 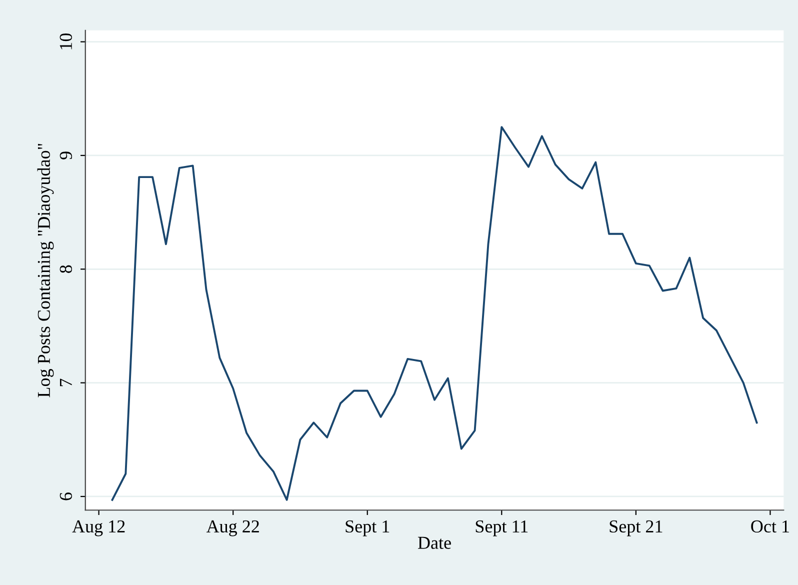 What do you see at coordinates (368, 528) in the screenshot?
I see `x-tick-label: Sept 1` at bounding box center [368, 528].